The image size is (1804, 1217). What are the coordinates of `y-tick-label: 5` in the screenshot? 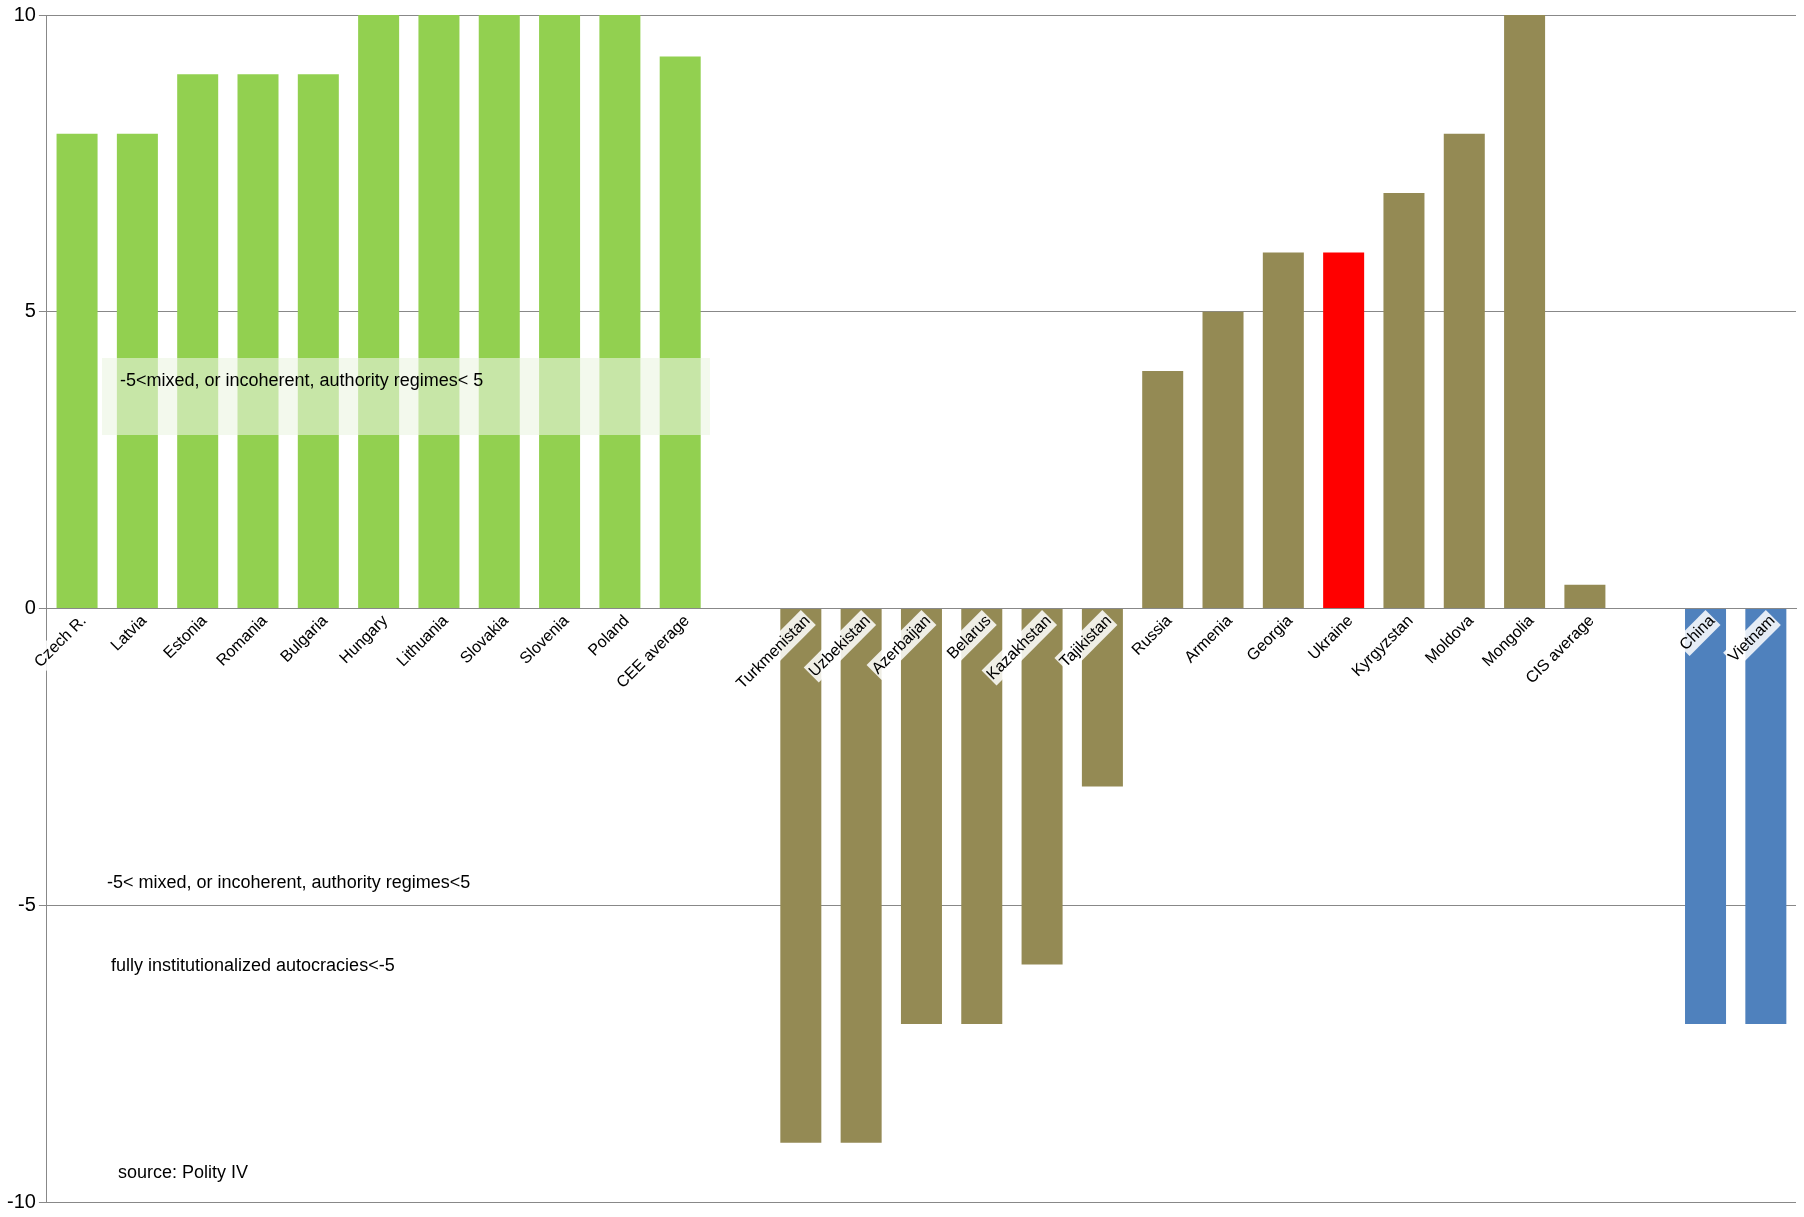 It's located at (30, 310).